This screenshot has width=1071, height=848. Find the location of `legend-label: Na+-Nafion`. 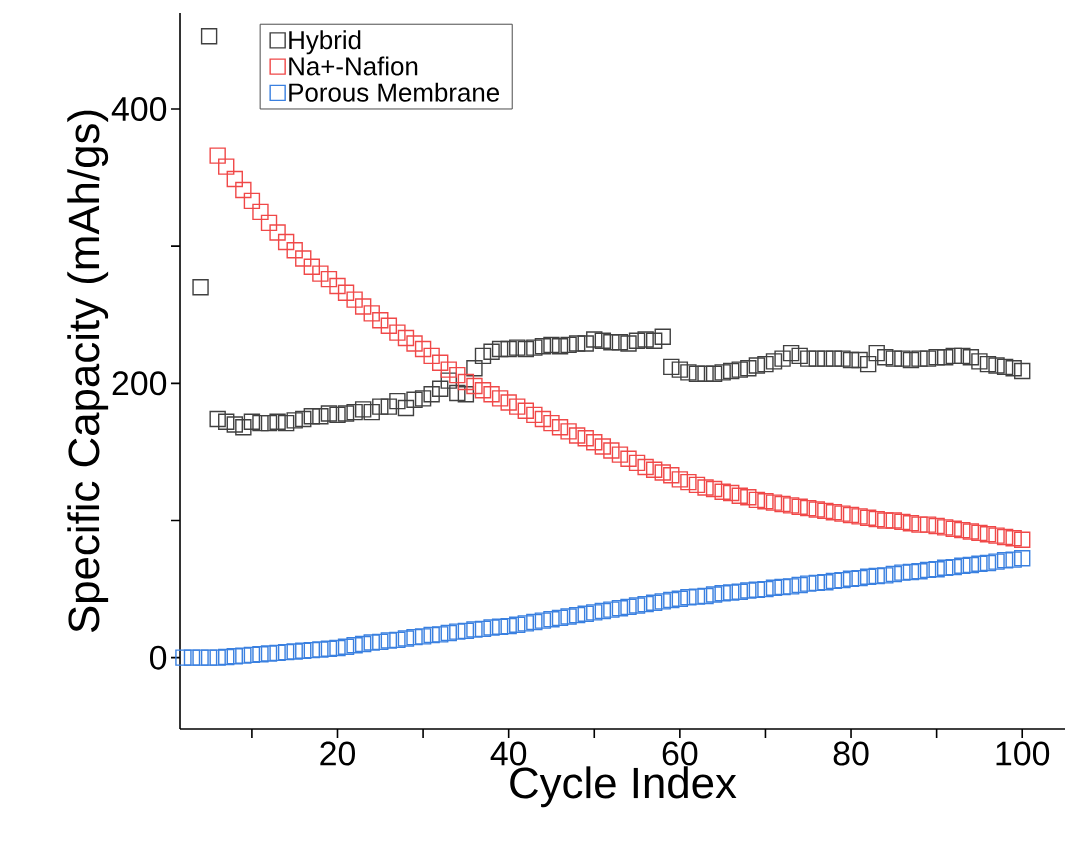

legend-label: Na+-Nafion is located at coordinates (353, 66).